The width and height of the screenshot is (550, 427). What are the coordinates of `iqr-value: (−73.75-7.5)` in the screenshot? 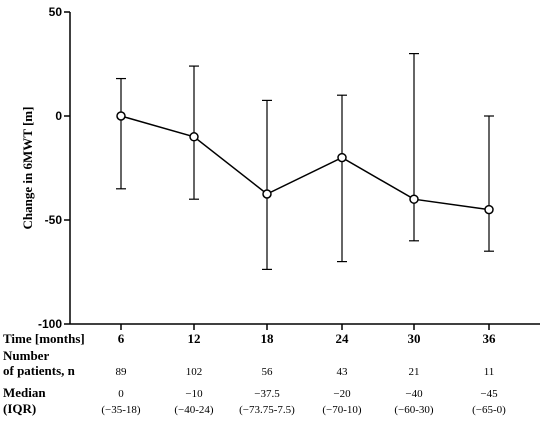 It's located at (267, 410).